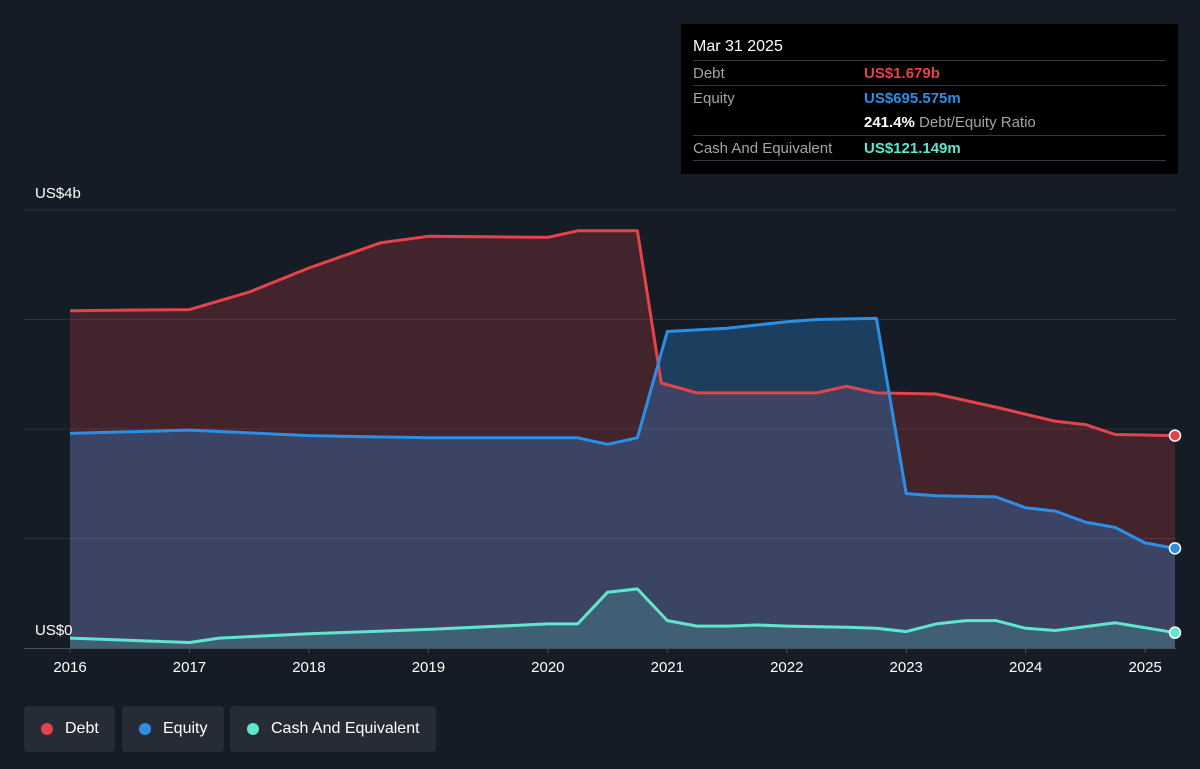 The height and width of the screenshot is (769, 1200). Describe the element at coordinates (253, 729) in the screenshot. I see `cash-dot-icon` at that location.